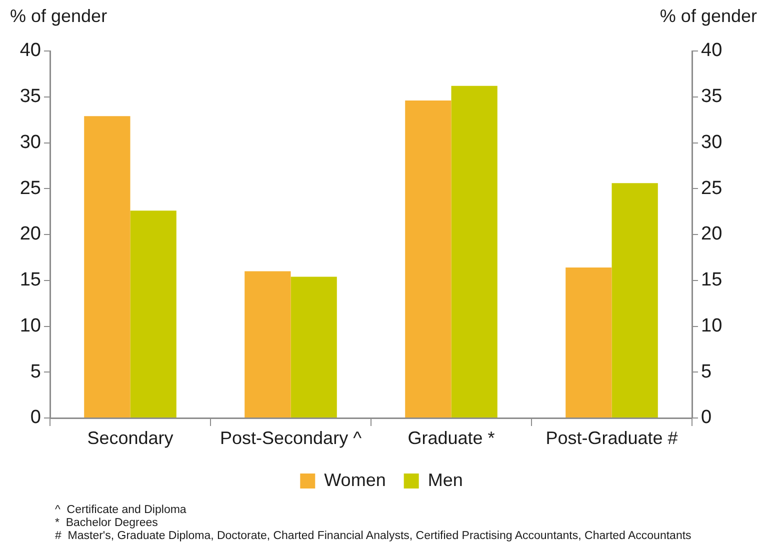  Describe the element at coordinates (35, 417) in the screenshot. I see `y-tick-label: 0` at that location.